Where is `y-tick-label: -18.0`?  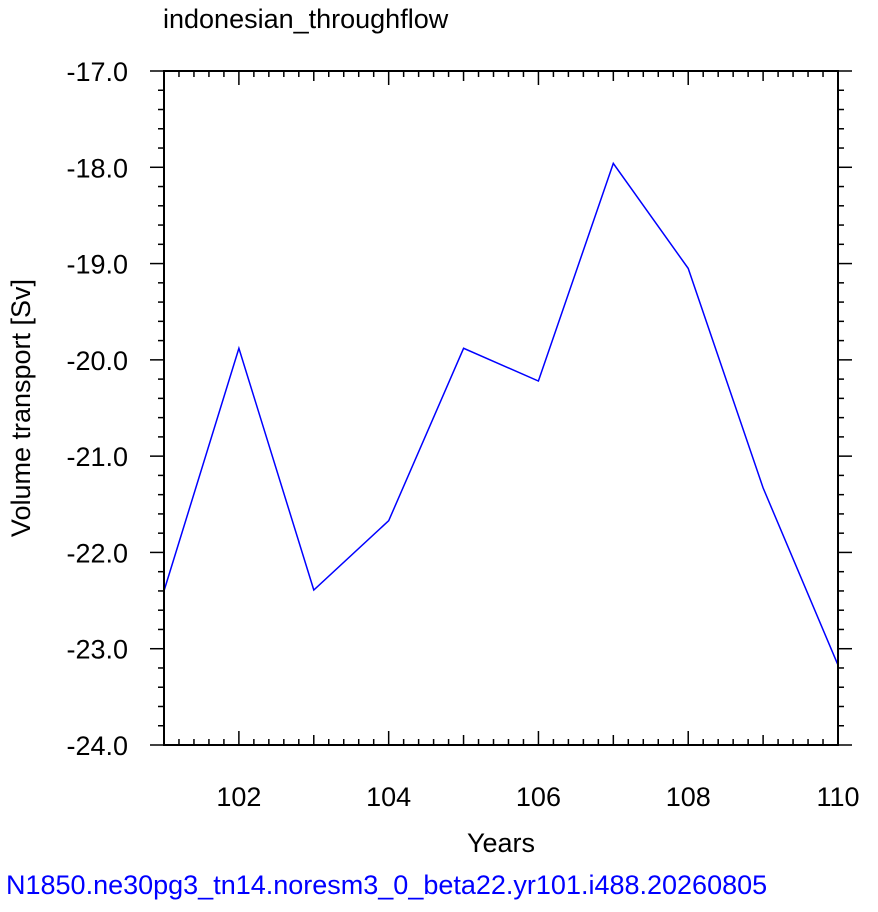 y-tick-label: -18.0 is located at coordinates (97, 168).